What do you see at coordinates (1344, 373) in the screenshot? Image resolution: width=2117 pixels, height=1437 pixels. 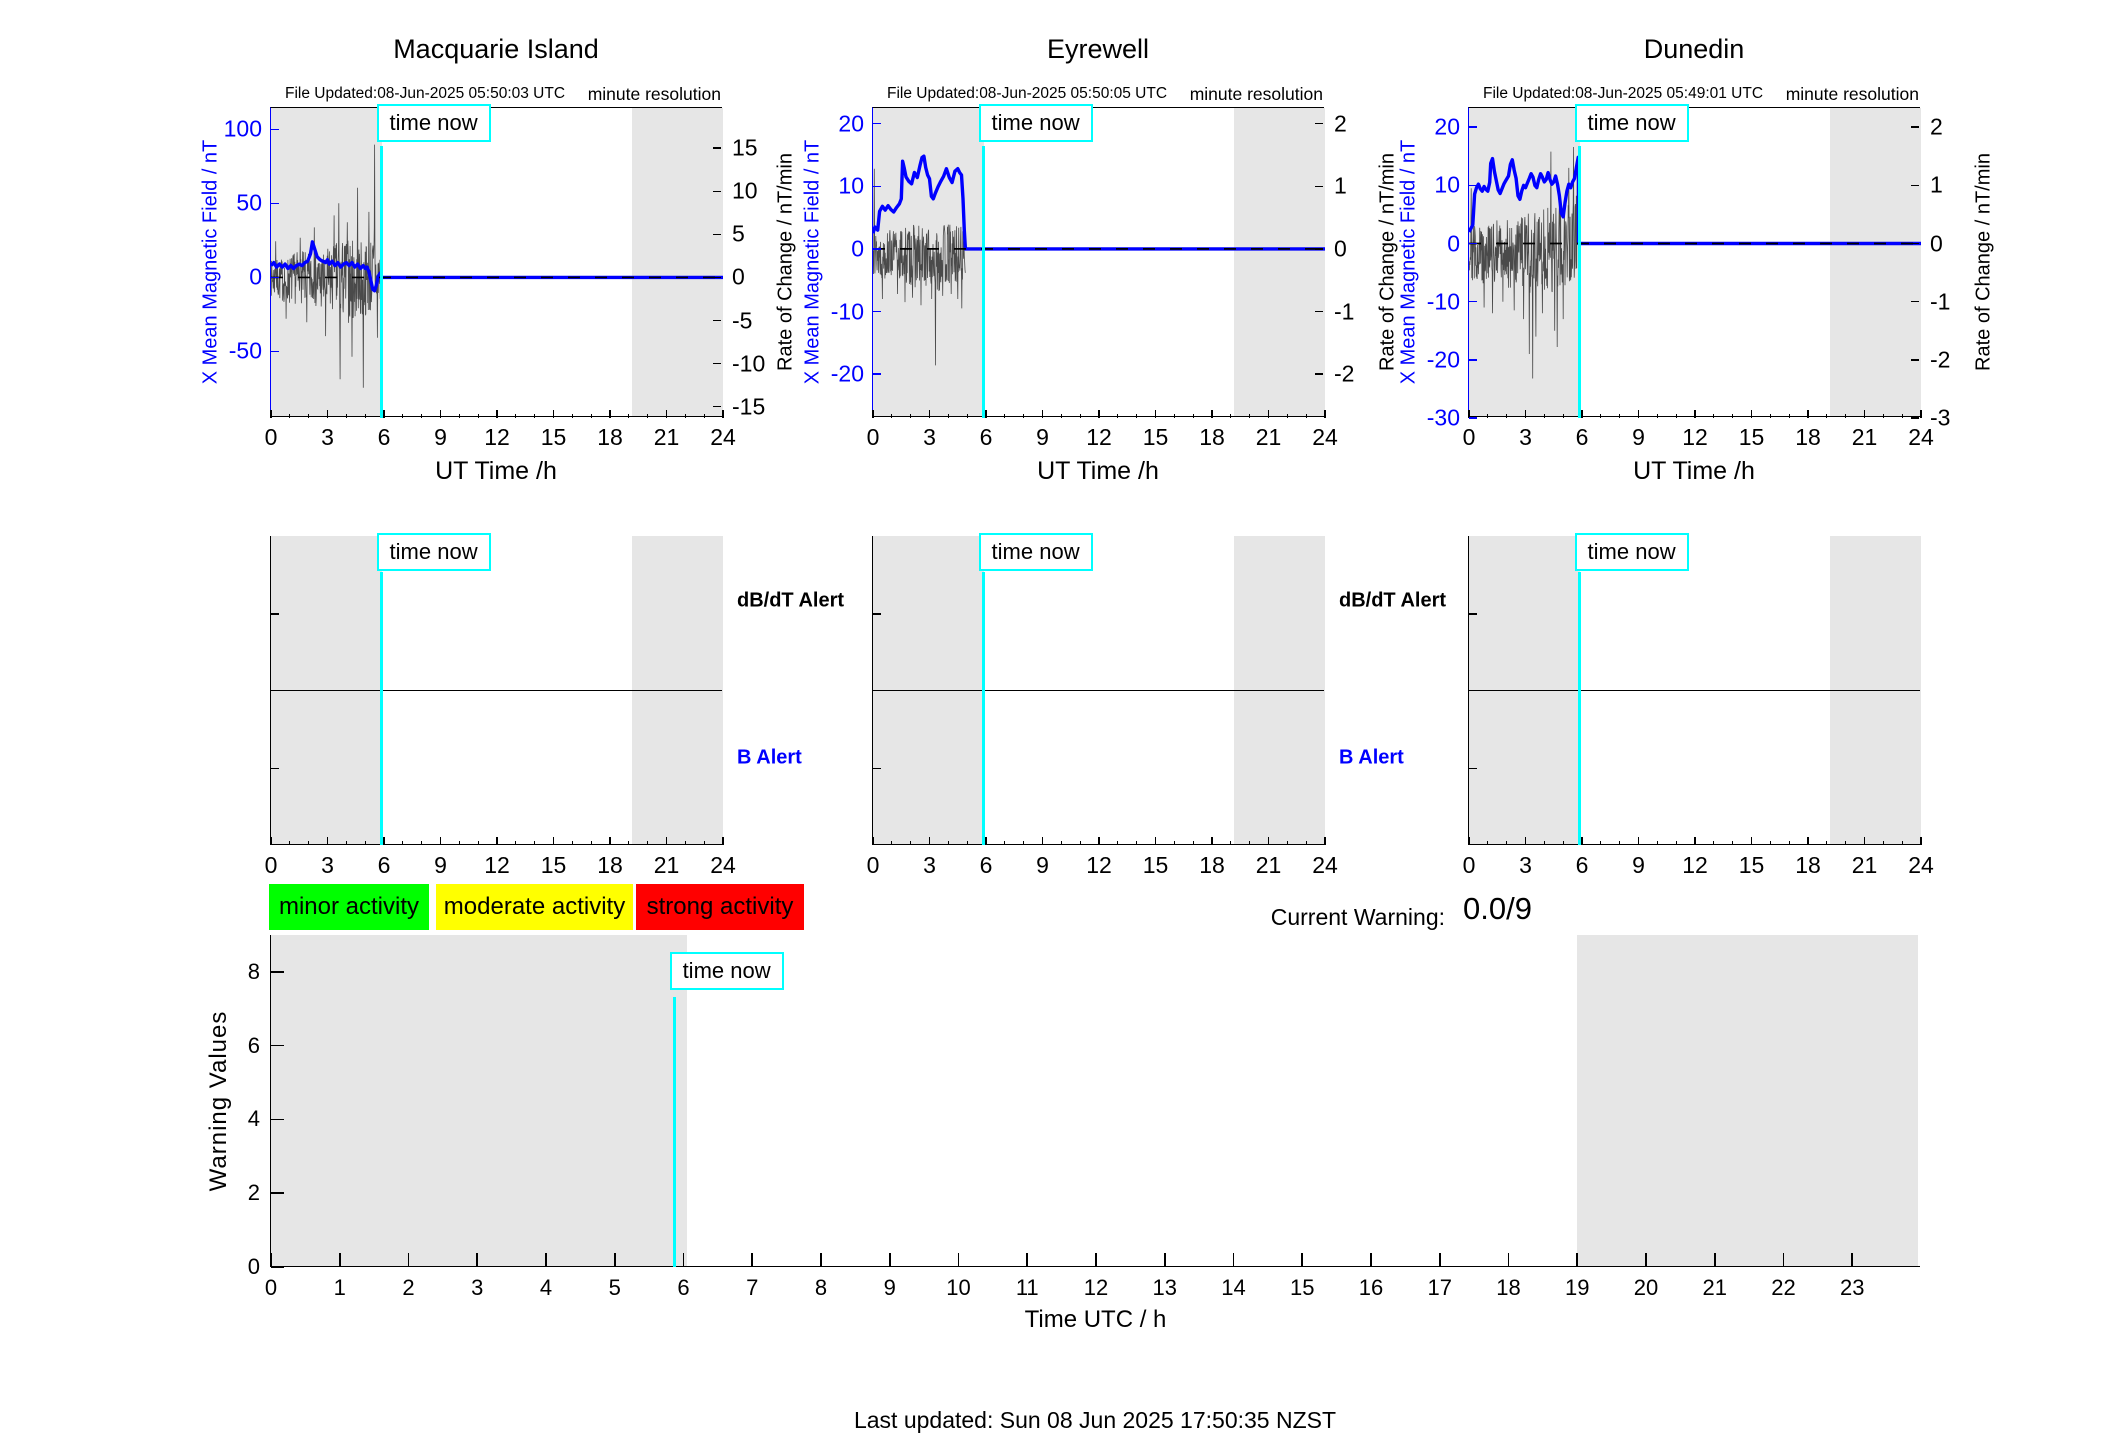 I see `y-axis-tick-label: -2` at bounding box center [1344, 373].